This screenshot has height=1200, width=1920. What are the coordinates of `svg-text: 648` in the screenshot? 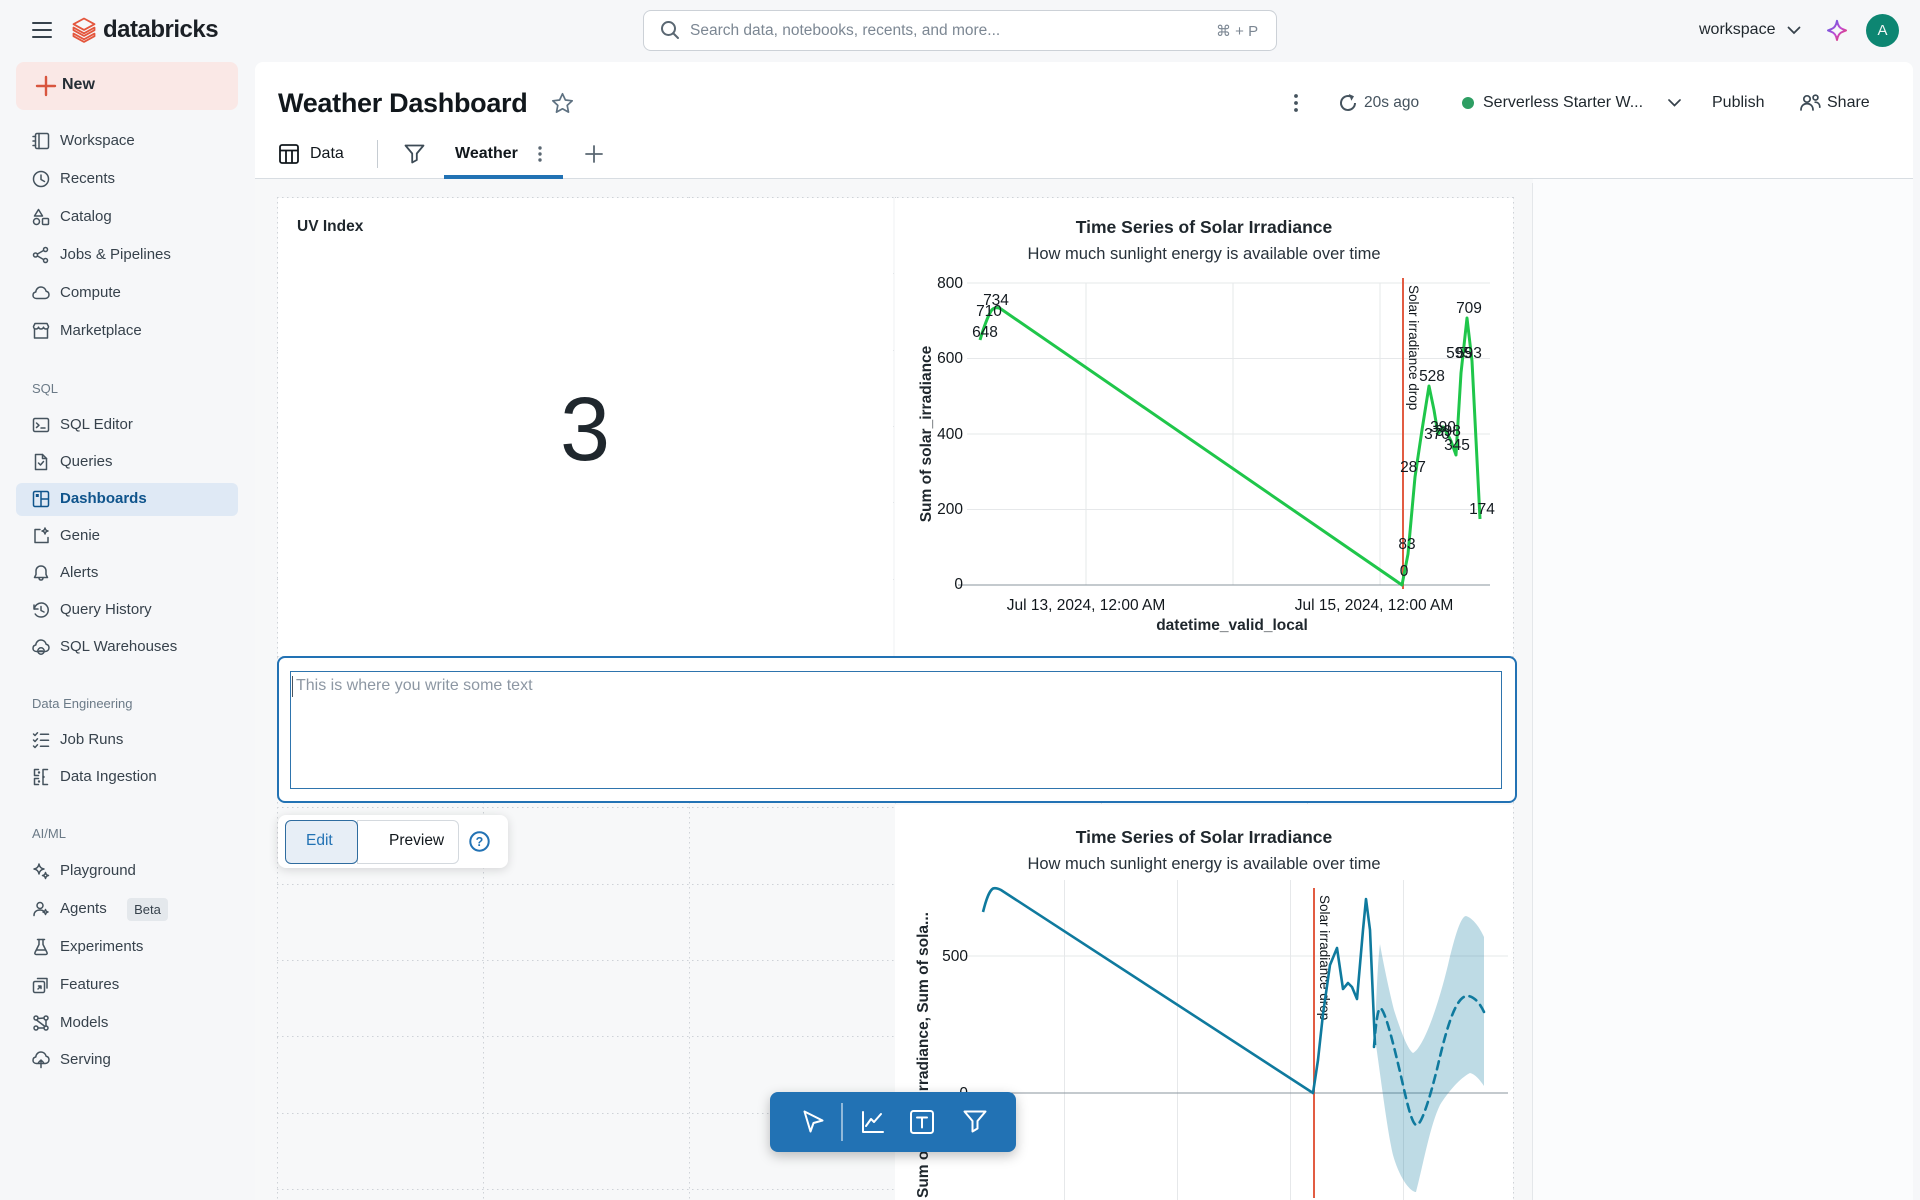 It's located at (985, 332).